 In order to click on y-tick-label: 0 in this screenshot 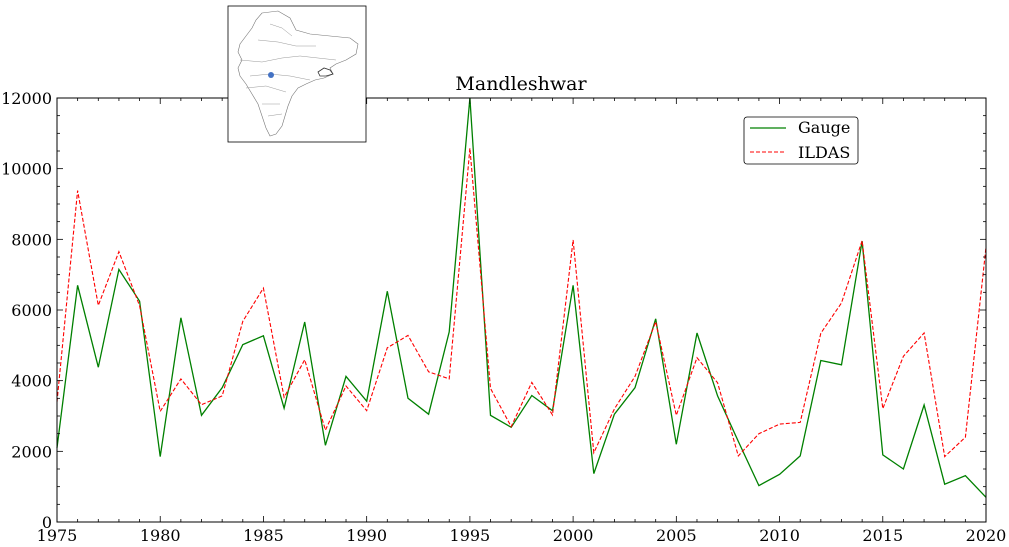, I will do `click(47, 522)`.